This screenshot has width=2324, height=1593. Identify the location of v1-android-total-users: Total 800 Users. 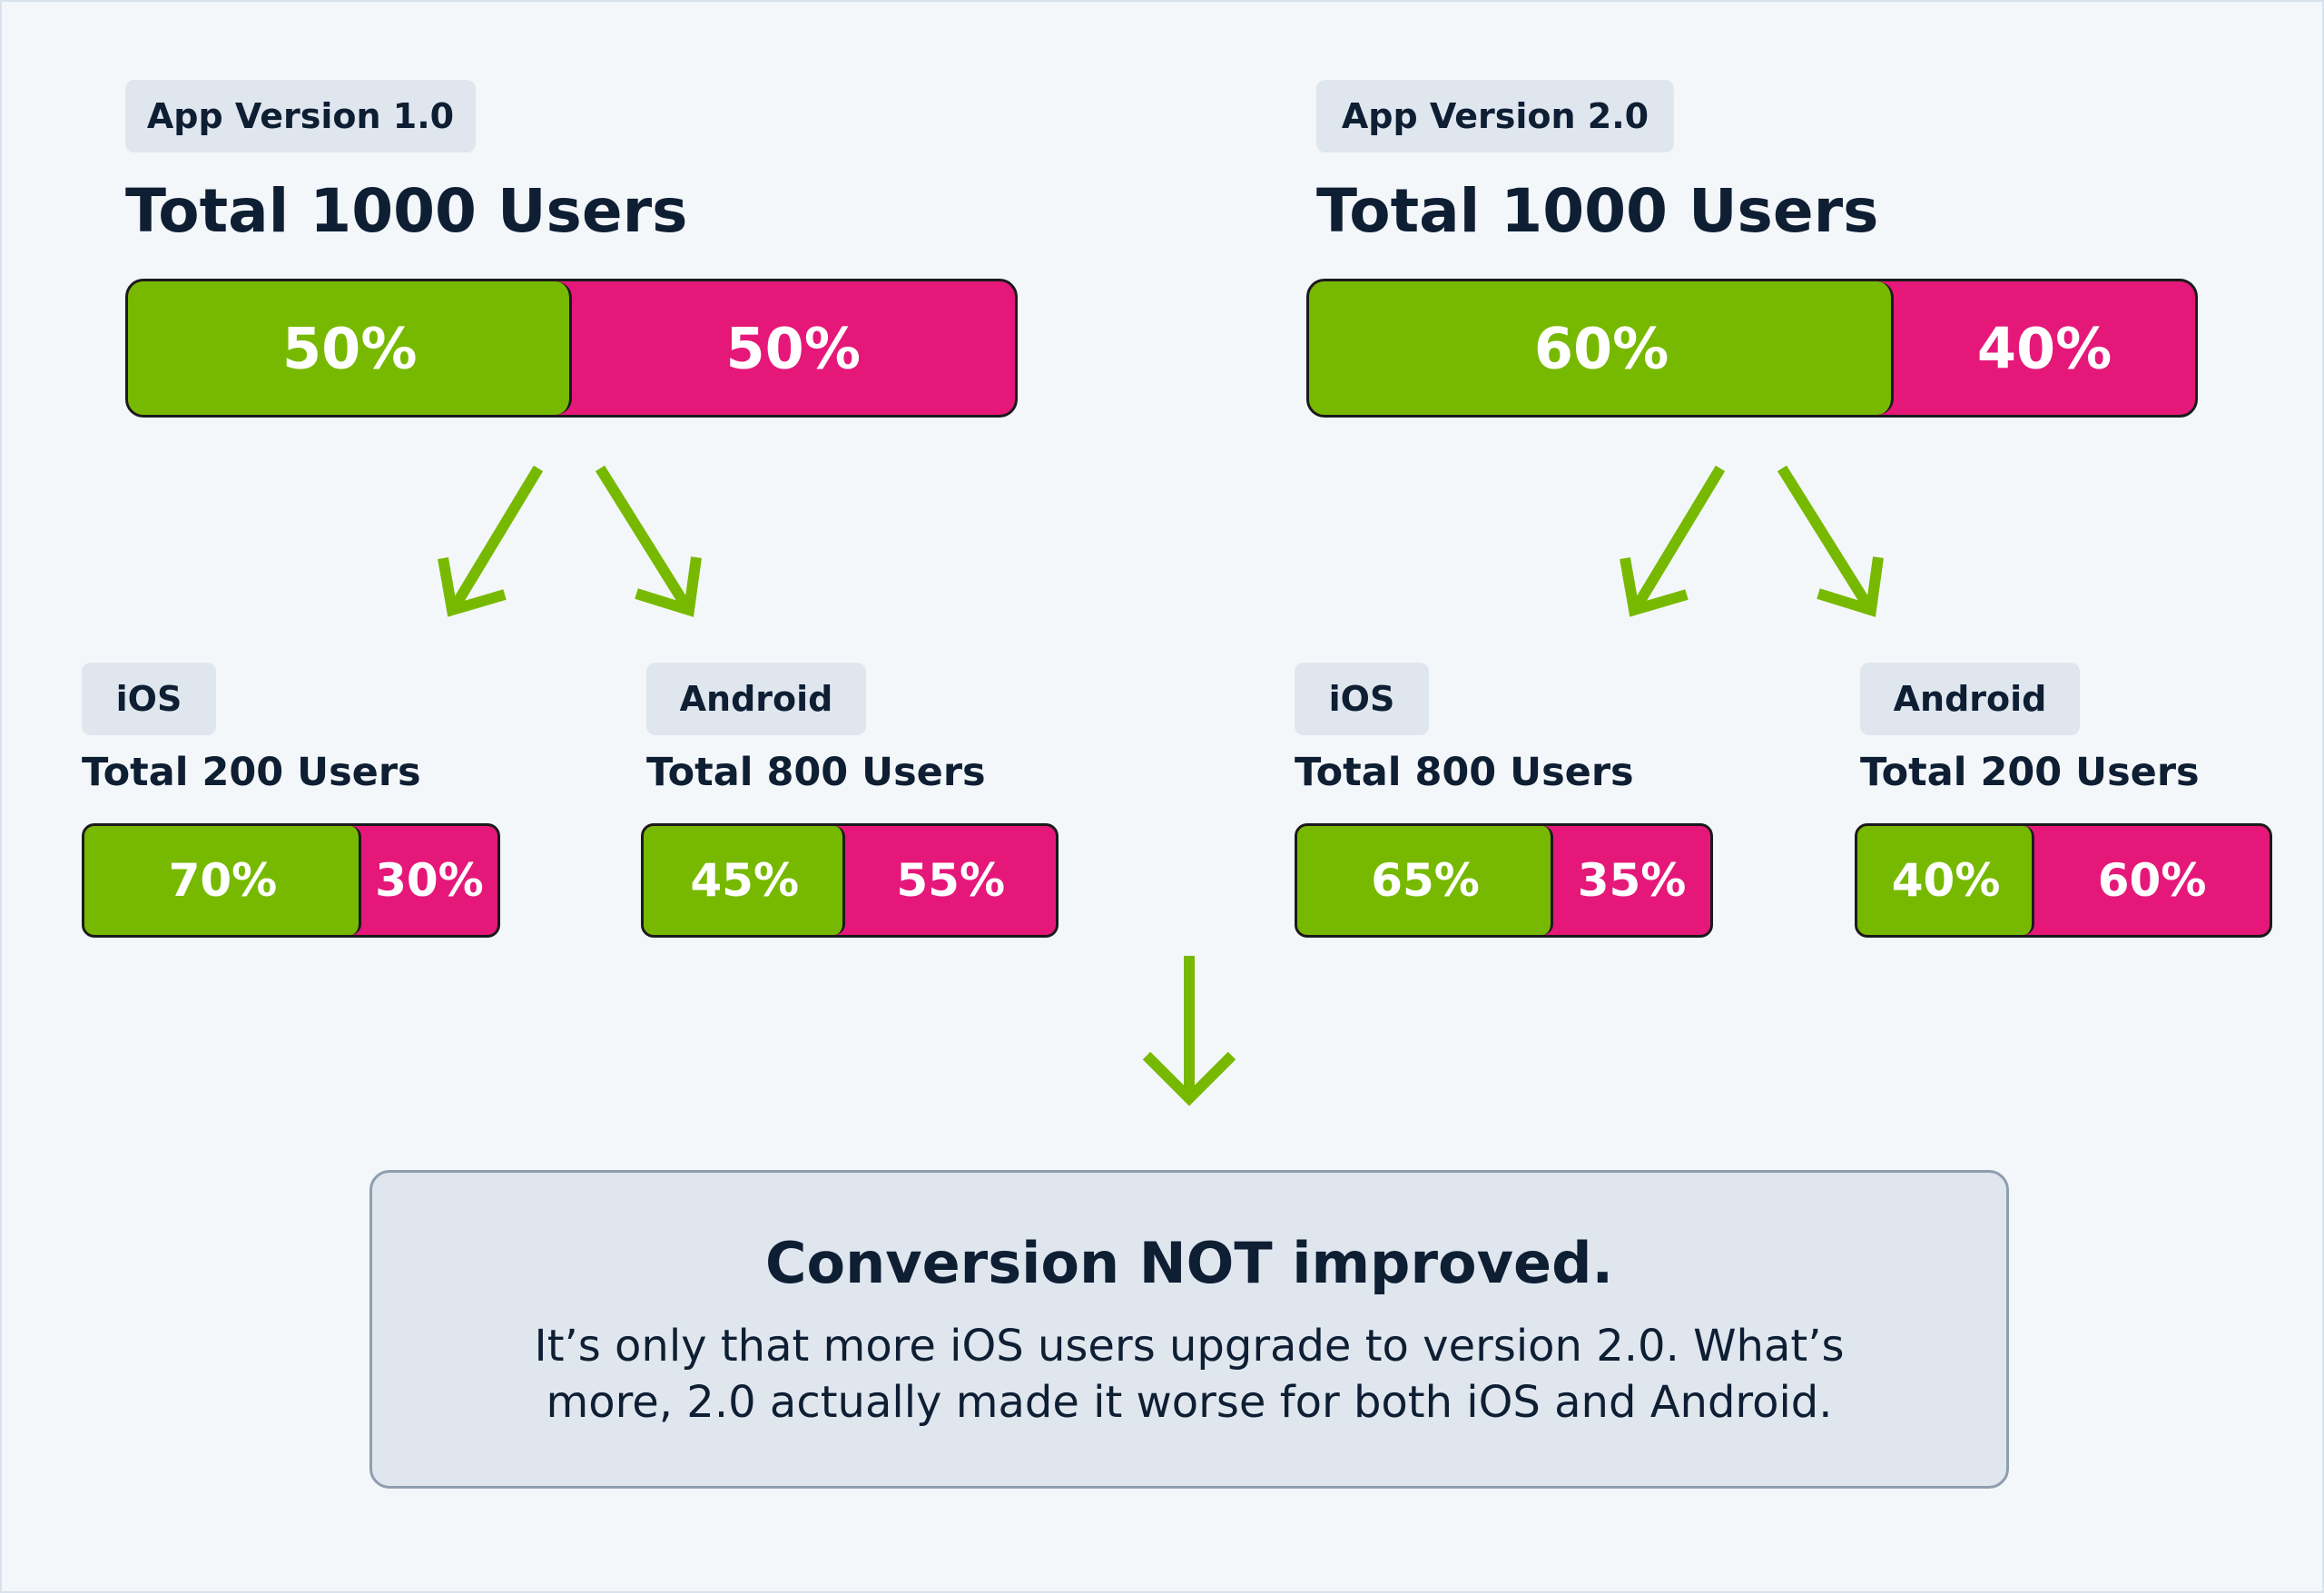
(816, 772).